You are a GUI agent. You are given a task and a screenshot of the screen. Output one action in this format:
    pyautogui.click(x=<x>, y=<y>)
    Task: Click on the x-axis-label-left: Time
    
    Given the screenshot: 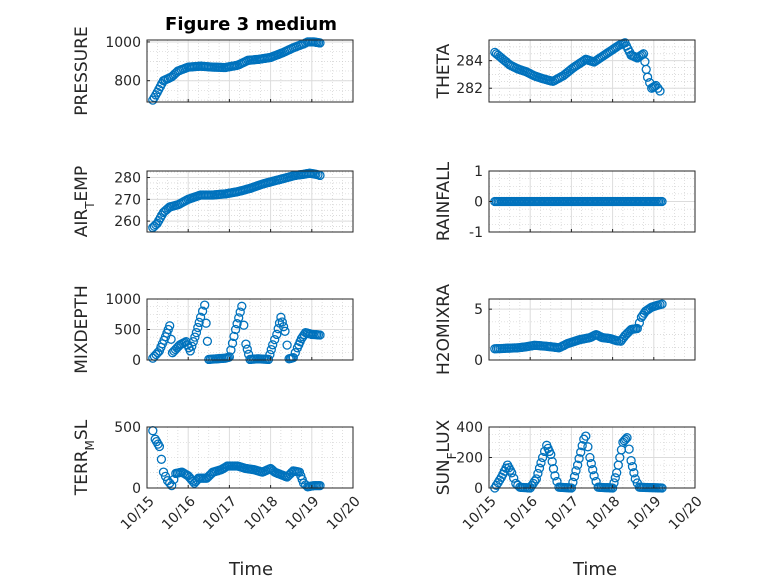 What is the action you would take?
    pyautogui.click(x=250, y=569)
    